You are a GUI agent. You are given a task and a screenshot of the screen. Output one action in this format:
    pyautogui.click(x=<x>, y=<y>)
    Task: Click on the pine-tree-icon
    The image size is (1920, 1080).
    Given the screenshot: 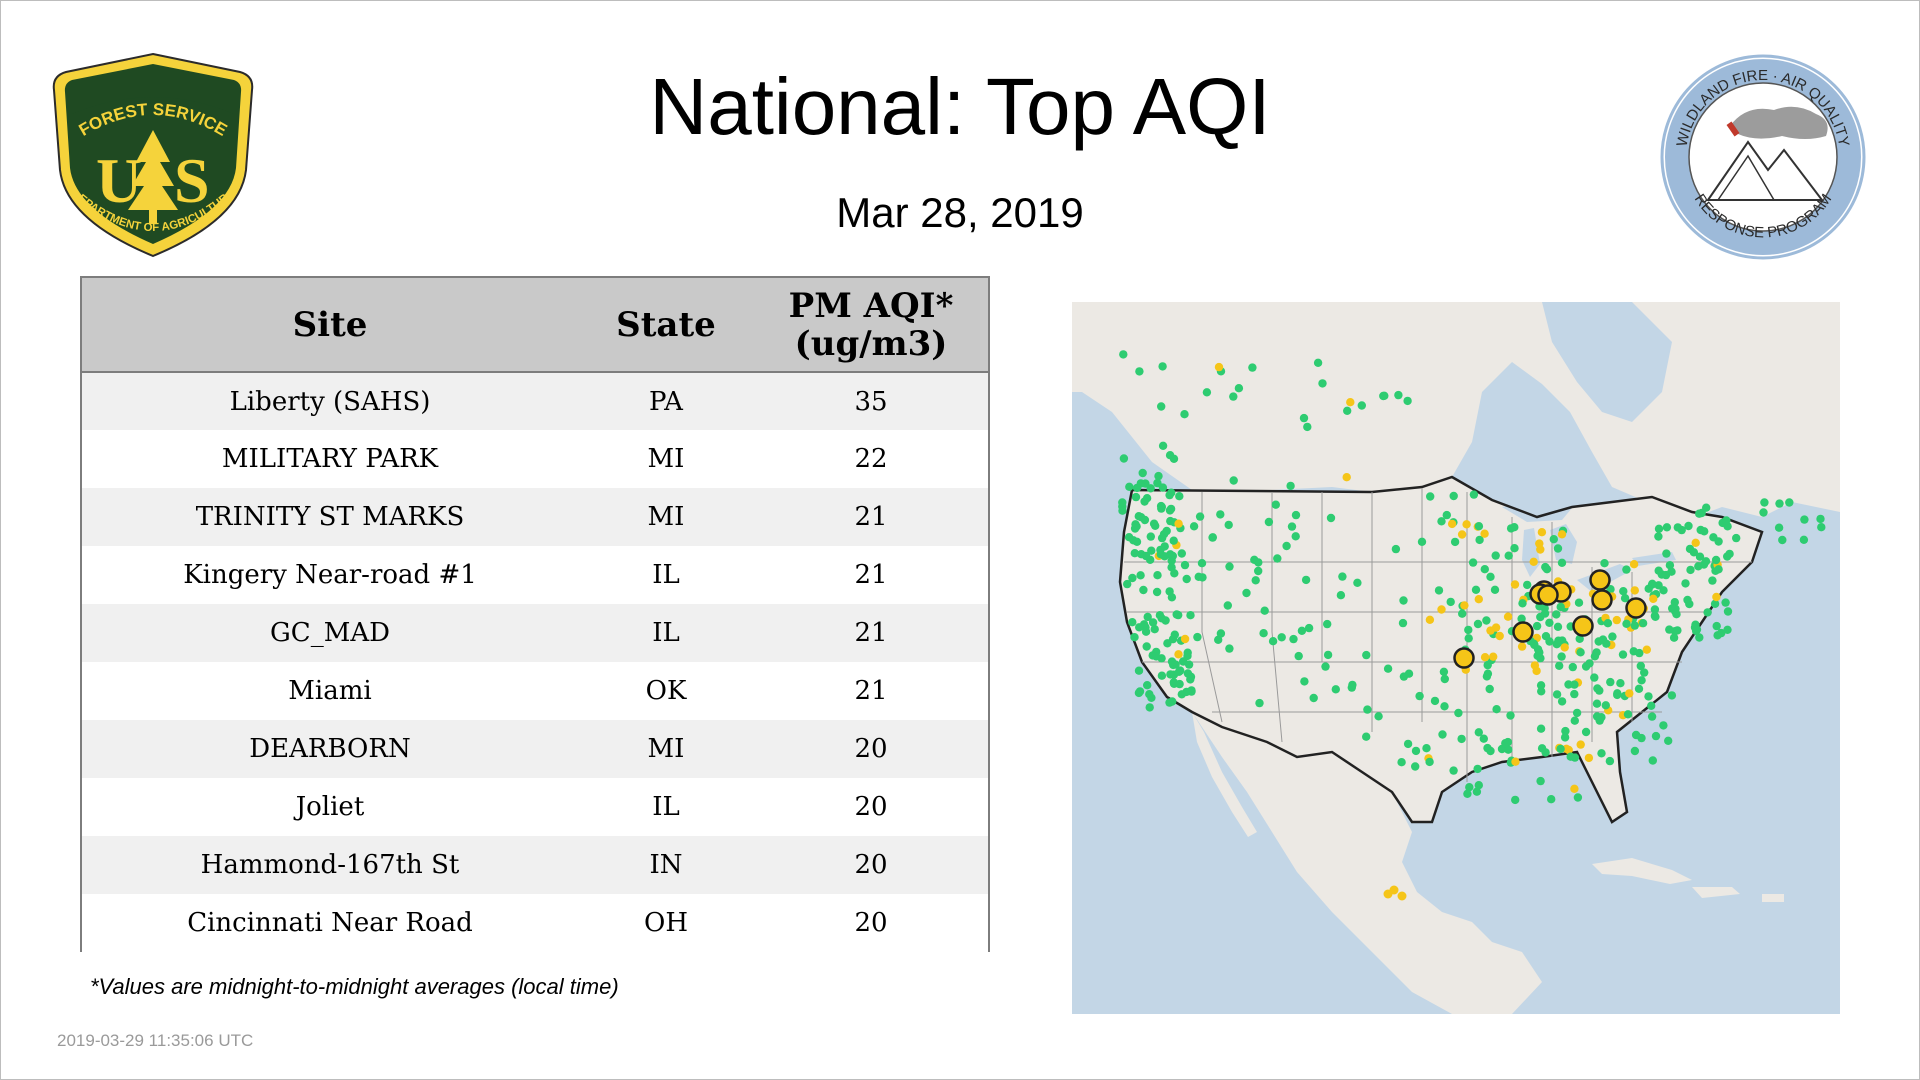 What is the action you would take?
    pyautogui.click(x=153, y=177)
    